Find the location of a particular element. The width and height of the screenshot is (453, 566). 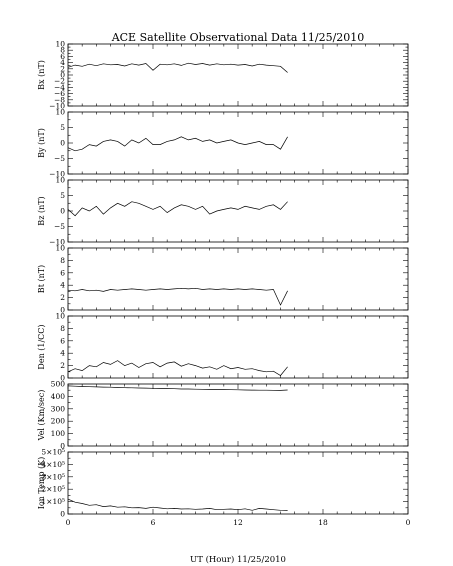

panel-7: 5×10⁵ 4×10⁵ 3×10⁵ 2×10⁵ 1×10⁵ 0 Ion Temp (K) is located at coordinates (223, 483).